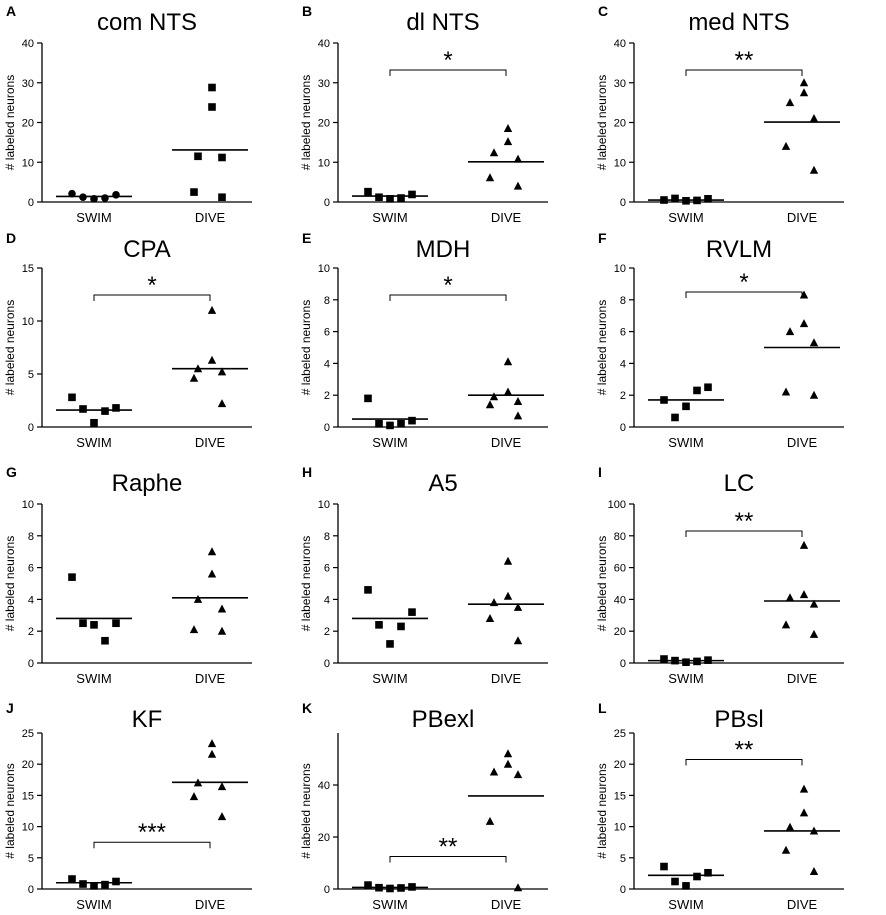  Describe the element at coordinates (10, 708) in the screenshot. I see `panel-letter: J` at that location.